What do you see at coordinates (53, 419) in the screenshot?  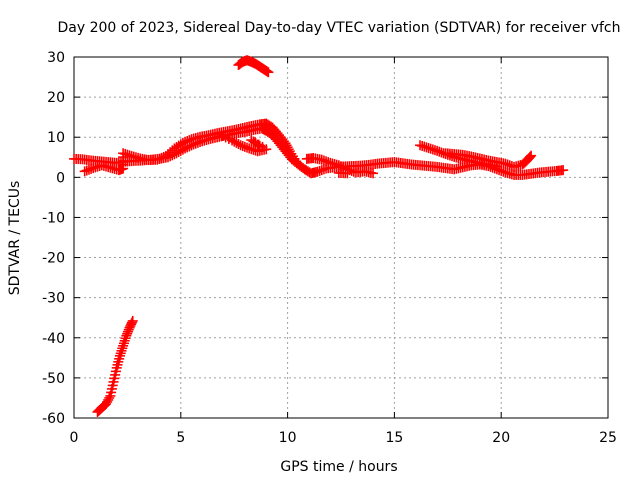 I see `y-tick-label: -60` at bounding box center [53, 419].